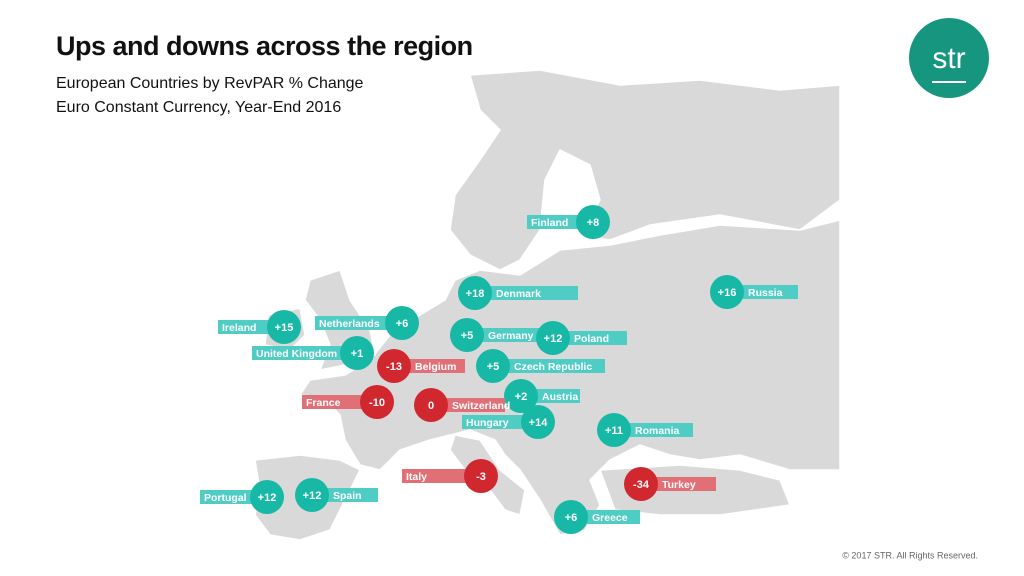 The height and width of the screenshot is (576, 1024). What do you see at coordinates (553, 367) in the screenshot?
I see `country-label: Czech Republic` at bounding box center [553, 367].